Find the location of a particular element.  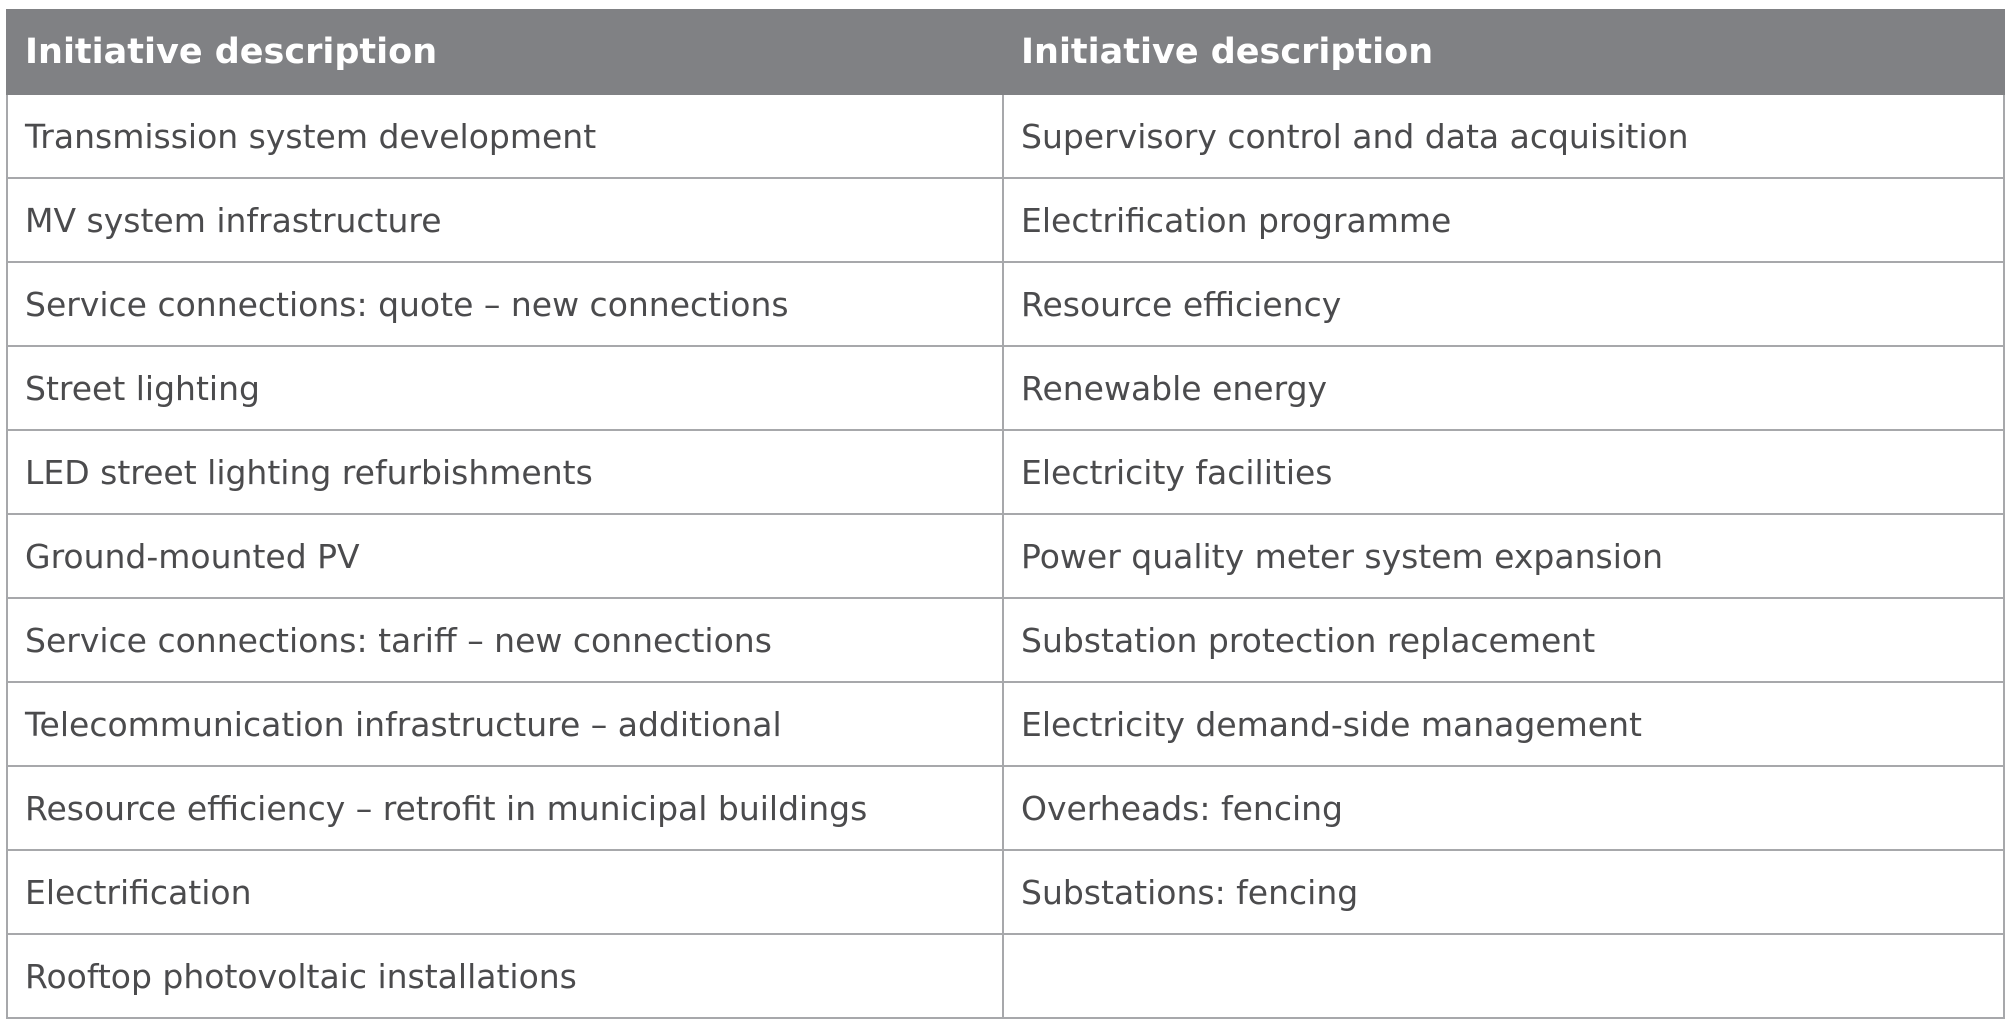

table-cell: Supervisory control and data acquisition is located at coordinates (1503, 136).